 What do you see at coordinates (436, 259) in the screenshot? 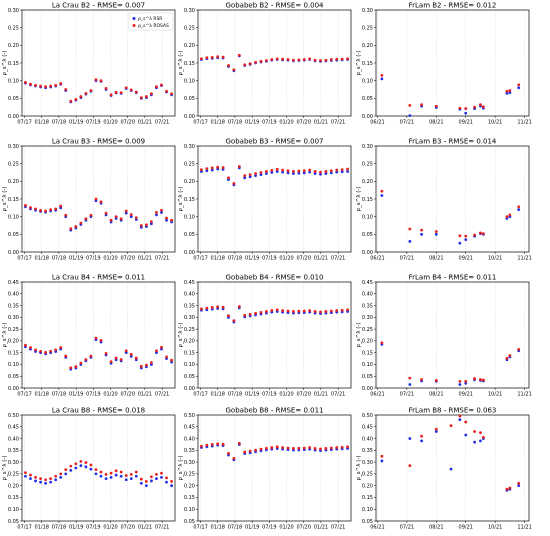
I see `x-tick-label: 08/21` at bounding box center [436, 259].